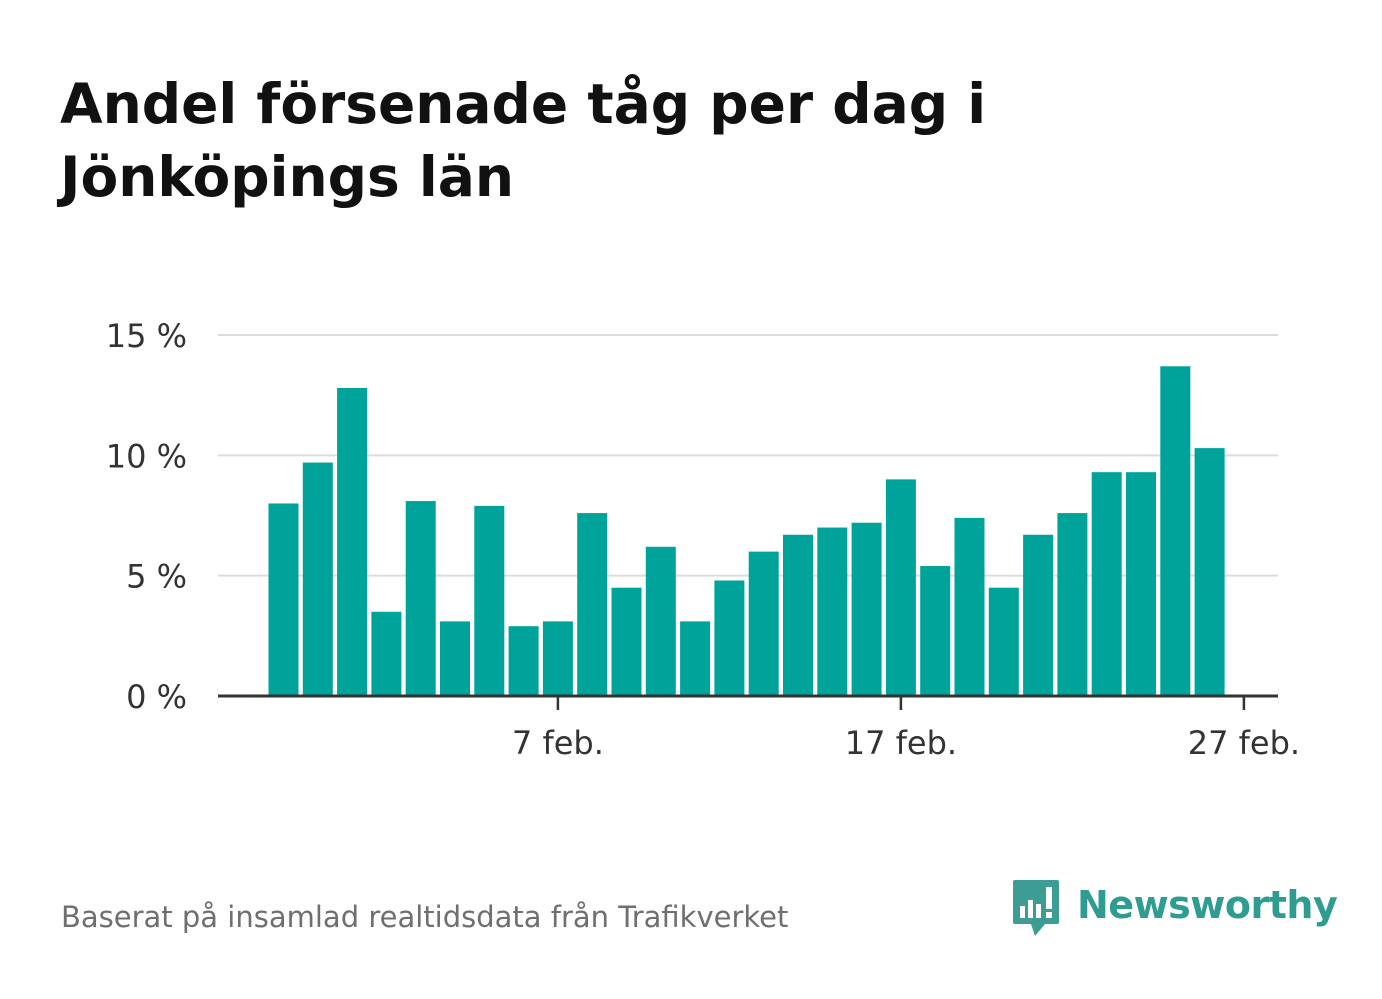 The width and height of the screenshot is (1382, 999). Describe the element at coordinates (558, 743) in the screenshot. I see `x-tick-label: 7 feb.` at that location.